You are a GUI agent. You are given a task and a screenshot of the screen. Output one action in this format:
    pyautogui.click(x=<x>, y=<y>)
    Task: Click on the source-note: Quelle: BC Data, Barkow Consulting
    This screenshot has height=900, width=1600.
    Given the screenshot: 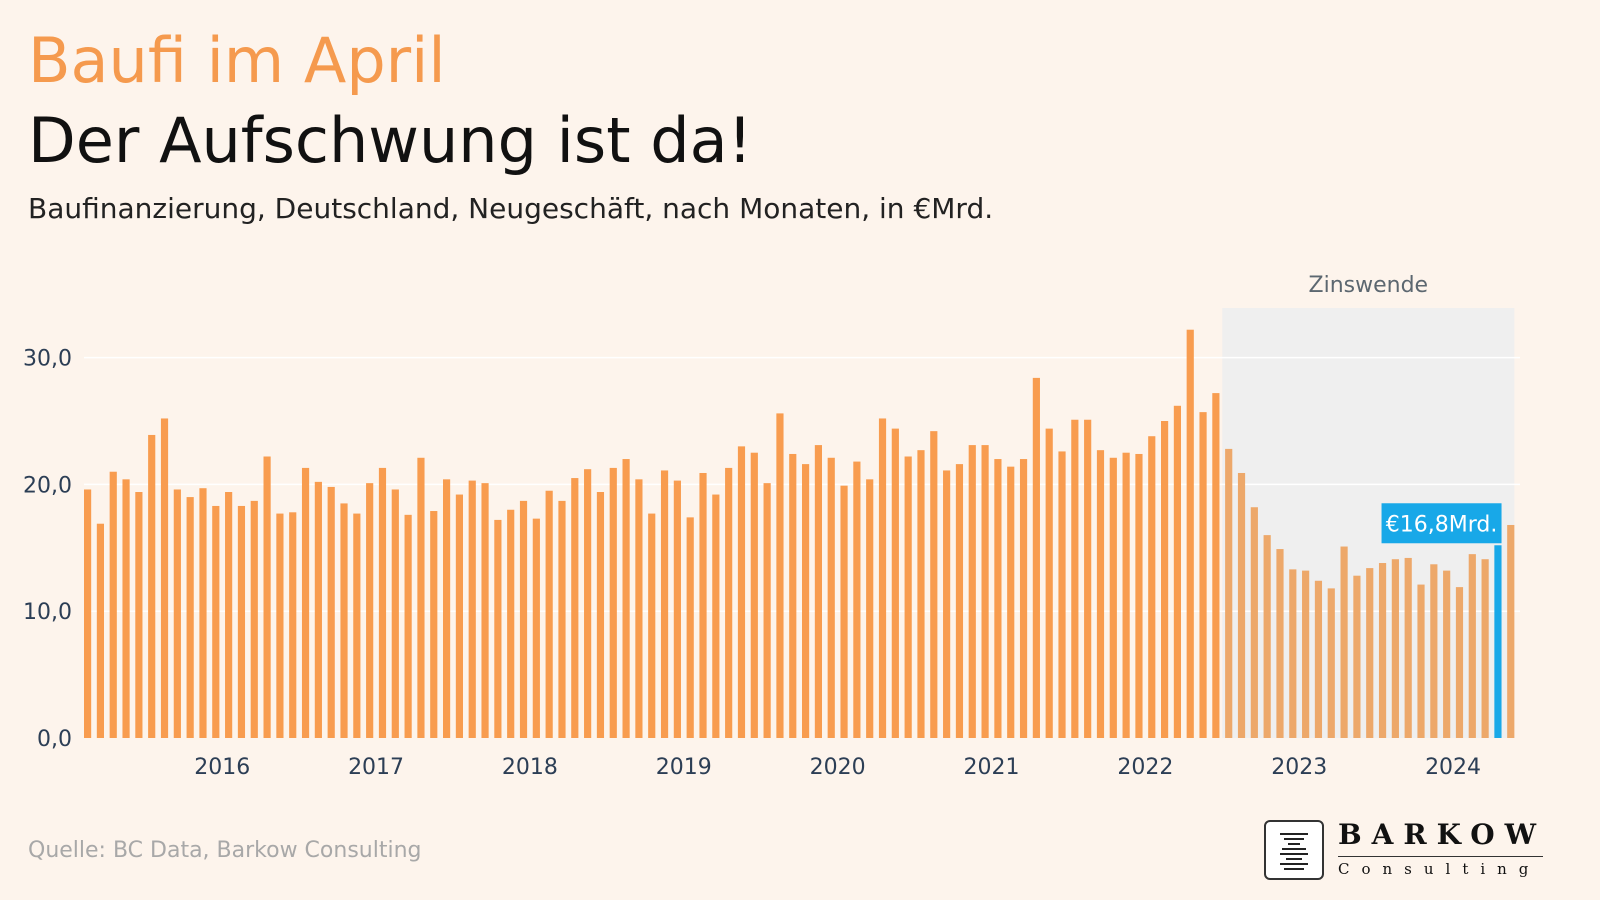 What is the action you would take?
    pyautogui.click(x=225, y=850)
    